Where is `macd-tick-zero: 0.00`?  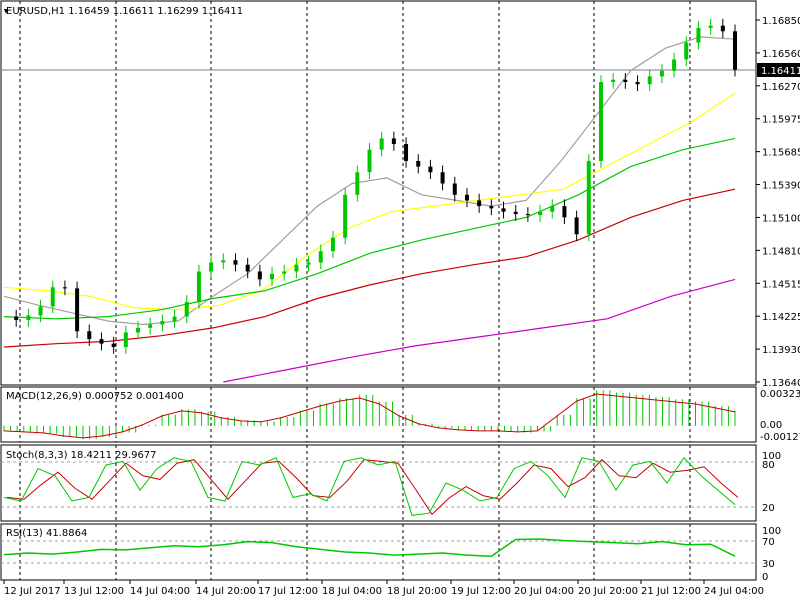 macd-tick-zero: 0.00 is located at coordinates (771, 425).